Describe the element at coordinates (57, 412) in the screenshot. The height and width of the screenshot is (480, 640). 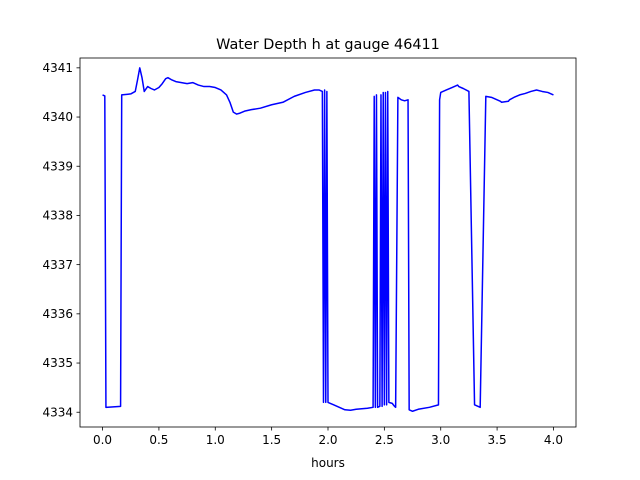
I see `y-tick-label: 4334` at that location.